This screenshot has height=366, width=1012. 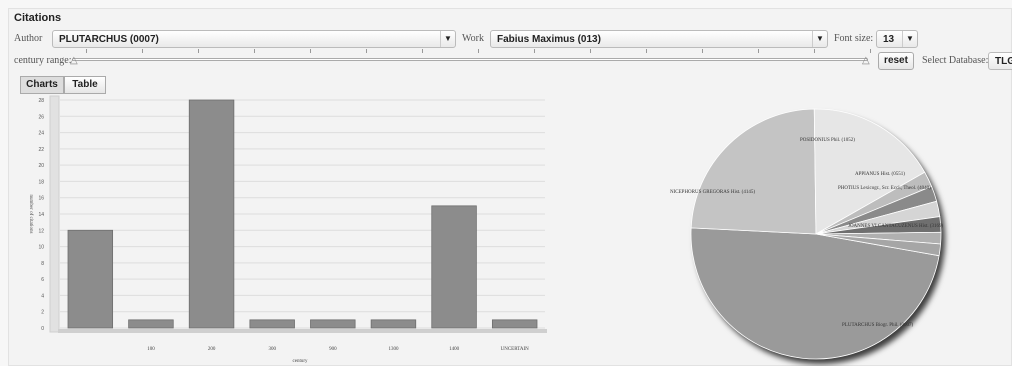 What do you see at coordinates (42, 280) in the screenshot?
I see `y-tick-label: 6` at bounding box center [42, 280].